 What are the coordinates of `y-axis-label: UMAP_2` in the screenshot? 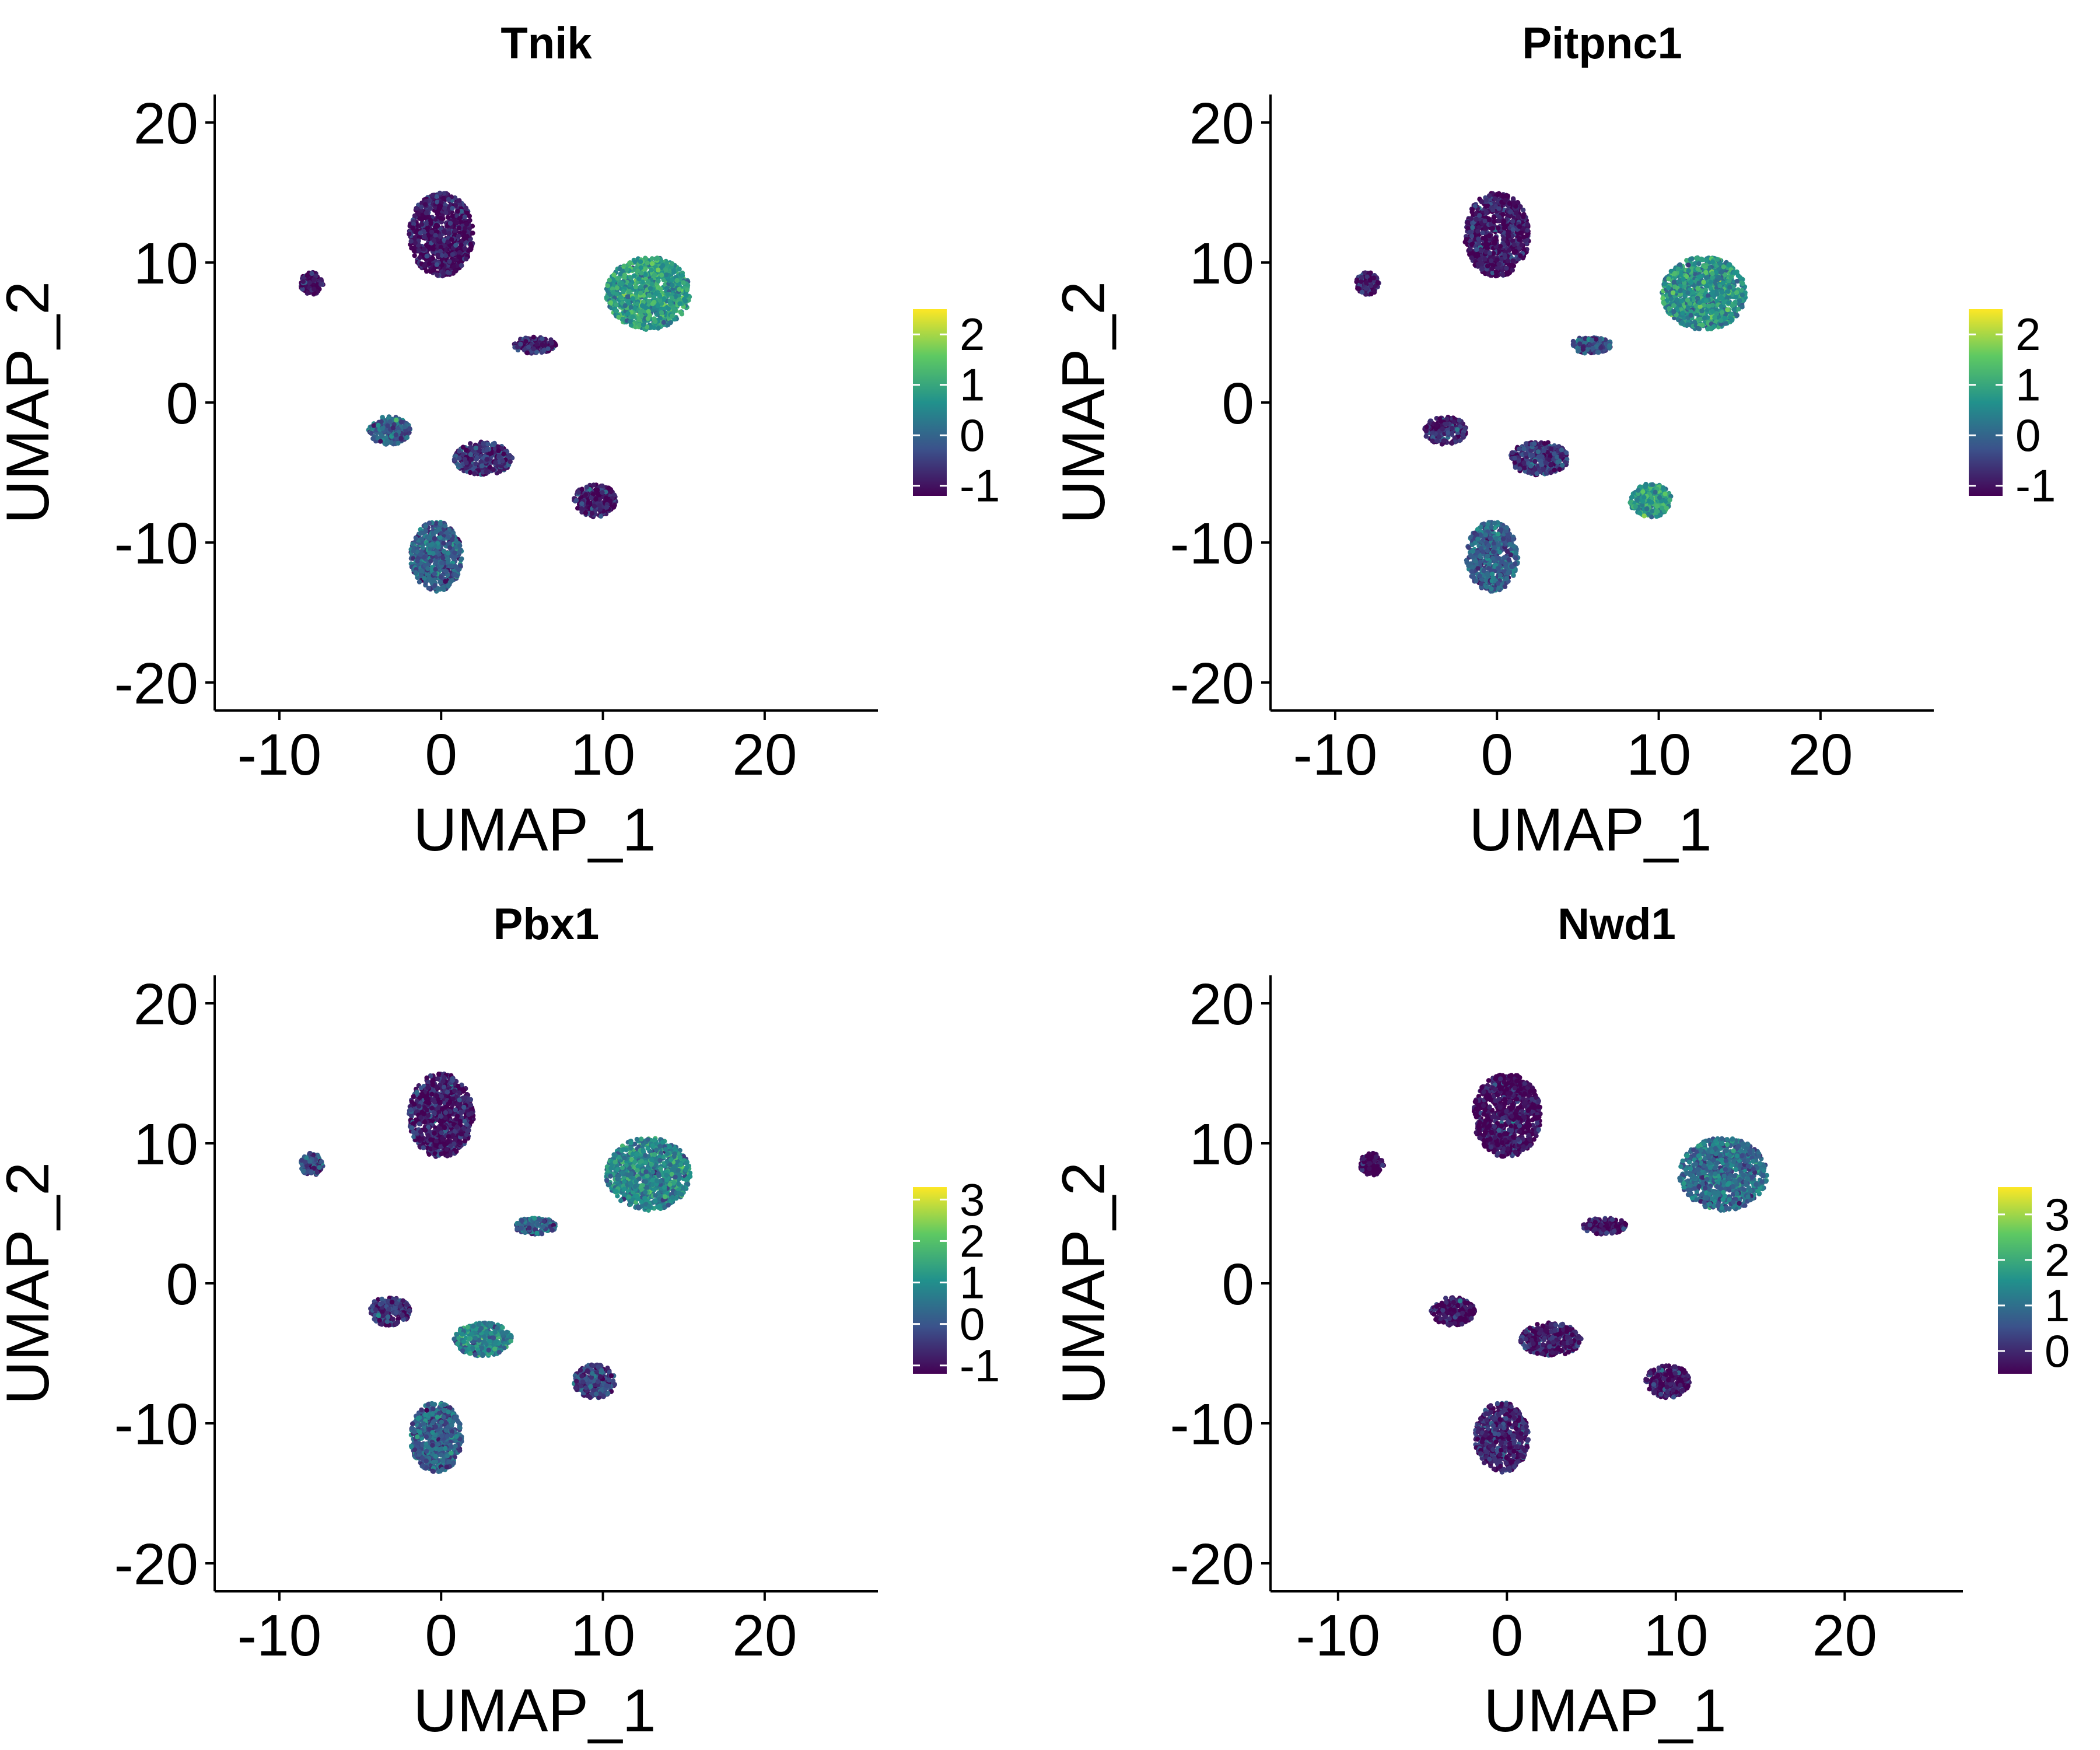 It's located at (31, 402).